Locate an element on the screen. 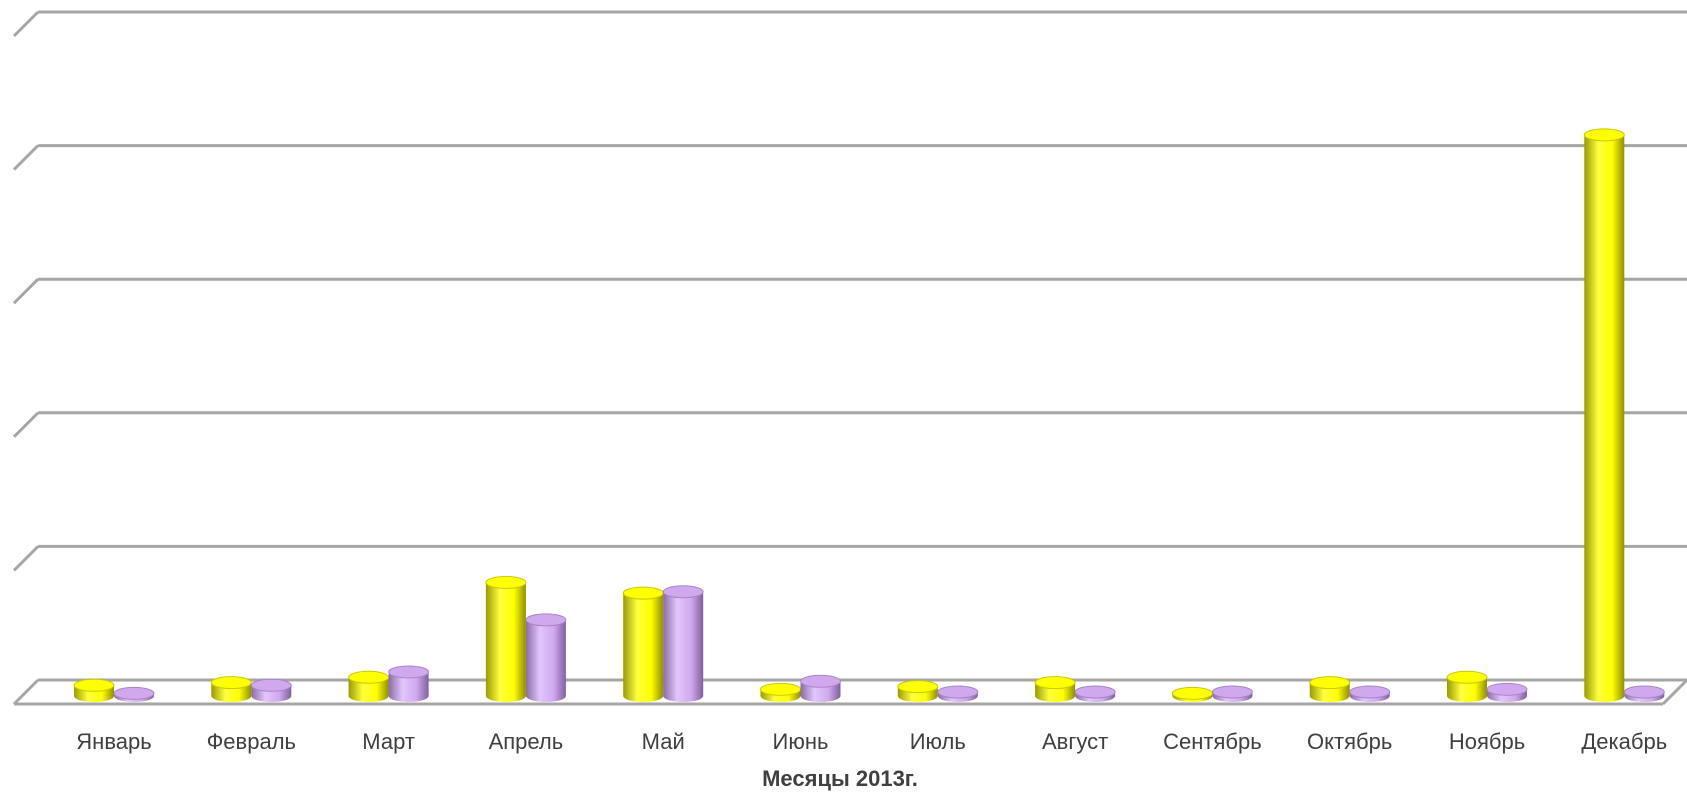 The image size is (1687, 794). bar-2-Декабрь is located at coordinates (1644, 693).